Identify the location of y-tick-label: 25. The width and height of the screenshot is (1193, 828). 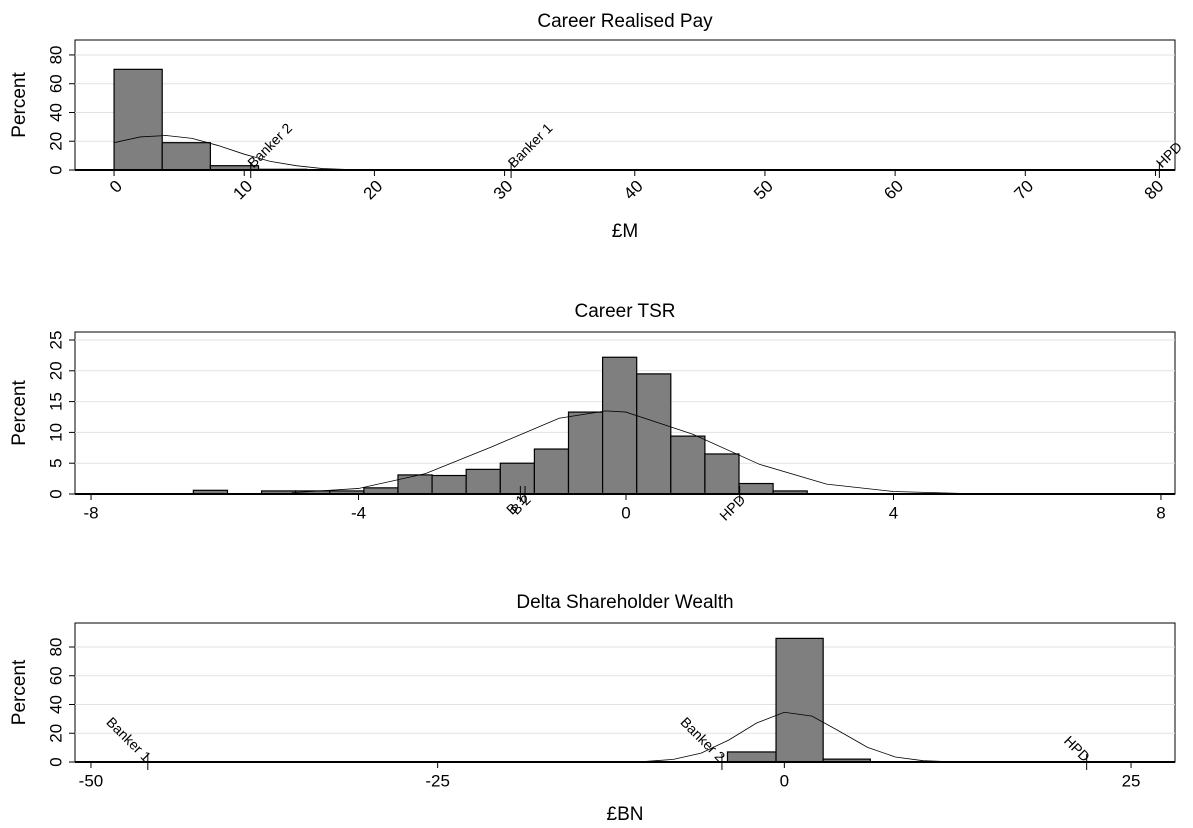
(55, 340).